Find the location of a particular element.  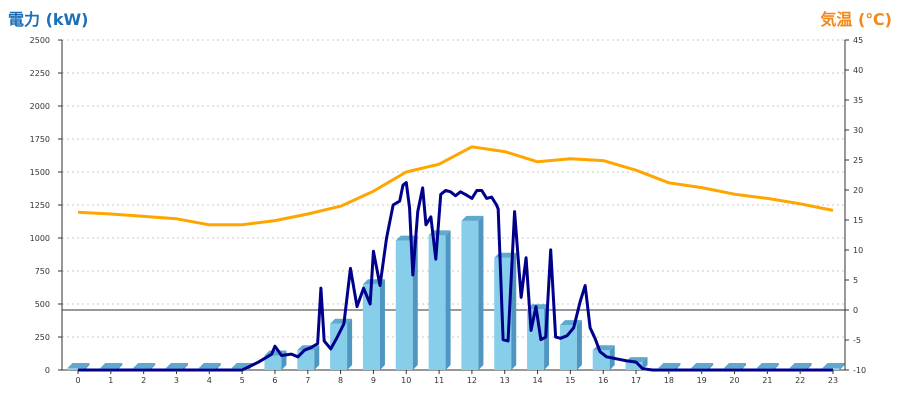

y-left-tick-label: 250 is located at coordinates (42, 337).